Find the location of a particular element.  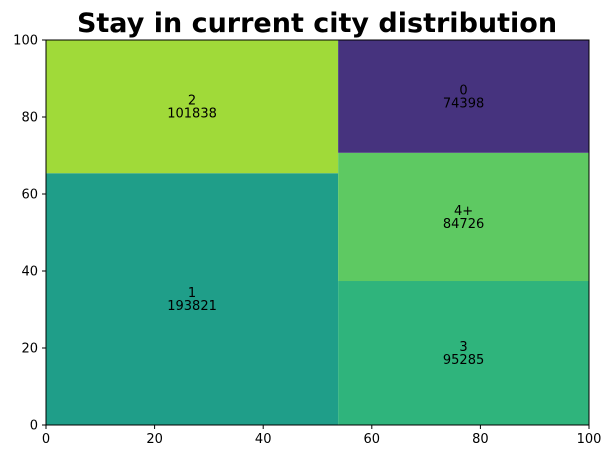

x-tick-label: 0 is located at coordinates (46, 439).